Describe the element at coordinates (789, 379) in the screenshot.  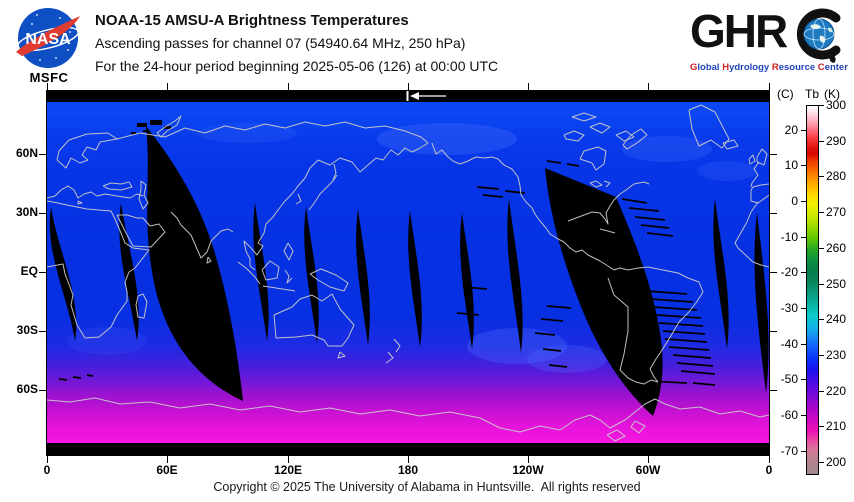
I see `celsius-tick-label: -50` at that location.